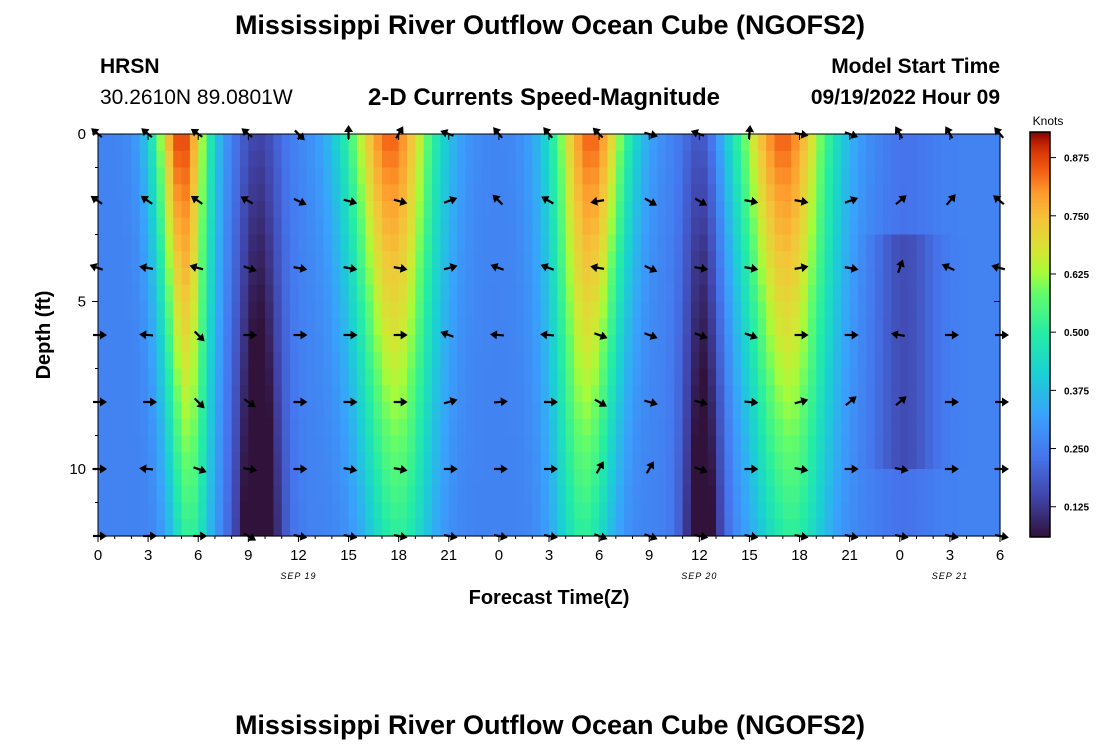 The width and height of the screenshot is (1100, 750). Describe the element at coordinates (599, 555) in the screenshot. I see `x-tick-label: 6` at that location.